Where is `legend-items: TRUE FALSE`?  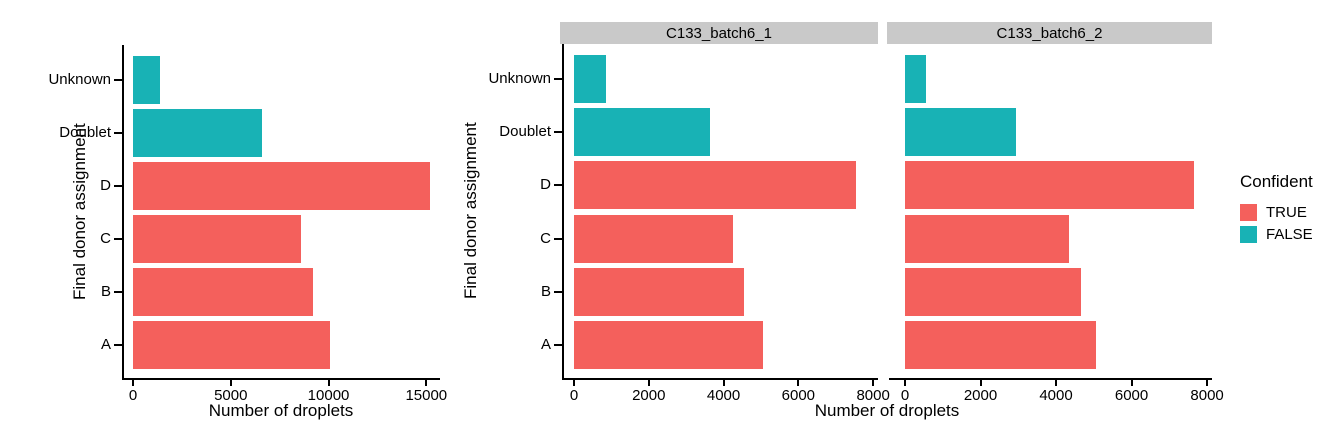
legend-items: TRUE FALSE is located at coordinates (1276, 223).